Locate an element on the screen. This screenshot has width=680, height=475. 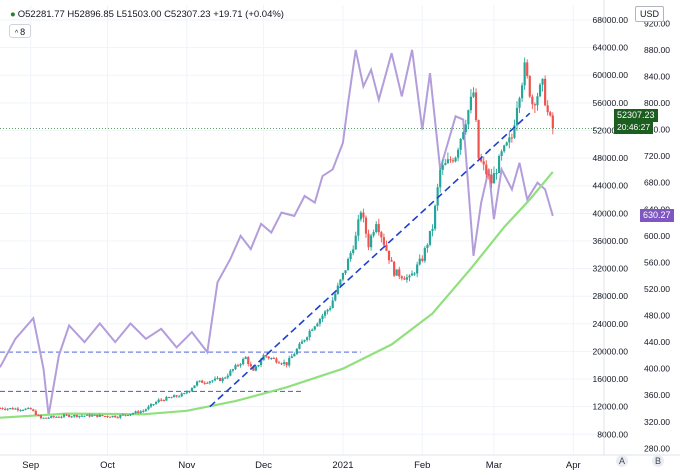
x-tick-label: Oct is located at coordinates (107, 465).